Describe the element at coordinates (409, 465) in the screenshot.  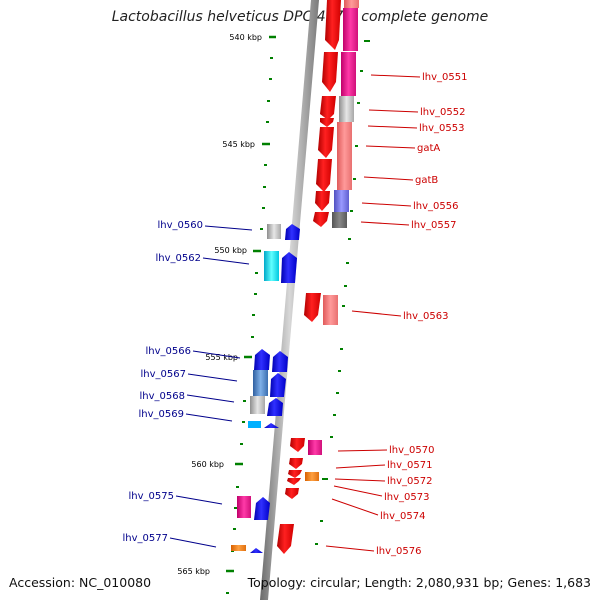
I see `gene-label: lhv_0571` at that location.